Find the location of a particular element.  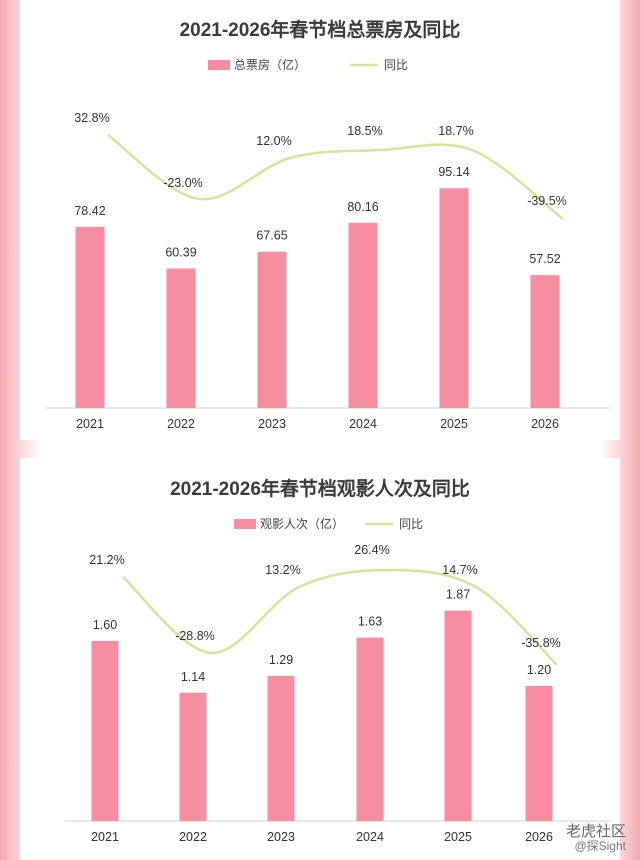

bar-value-label: 60.39 is located at coordinates (180, 252).